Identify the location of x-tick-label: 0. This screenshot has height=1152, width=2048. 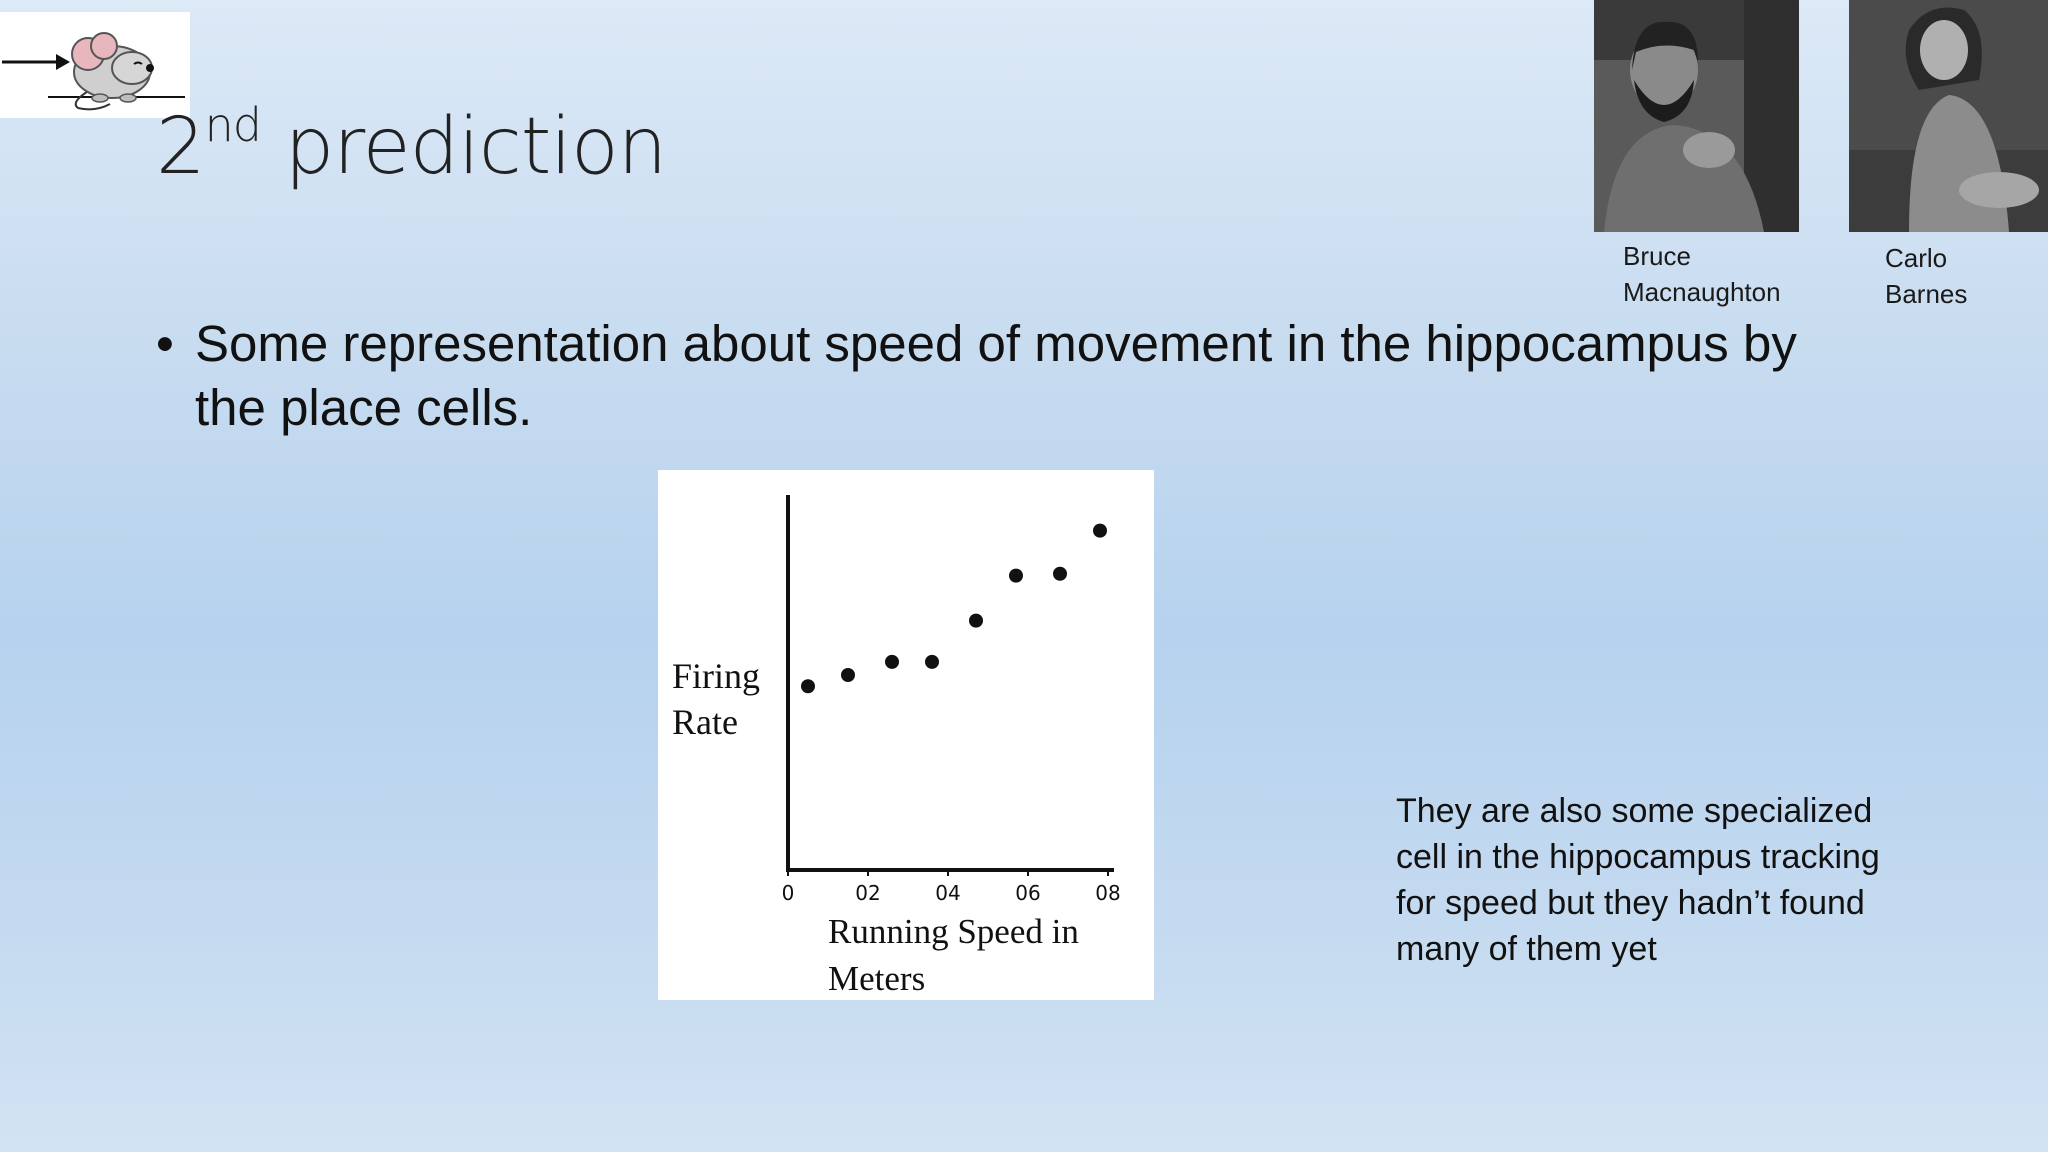
(788, 893).